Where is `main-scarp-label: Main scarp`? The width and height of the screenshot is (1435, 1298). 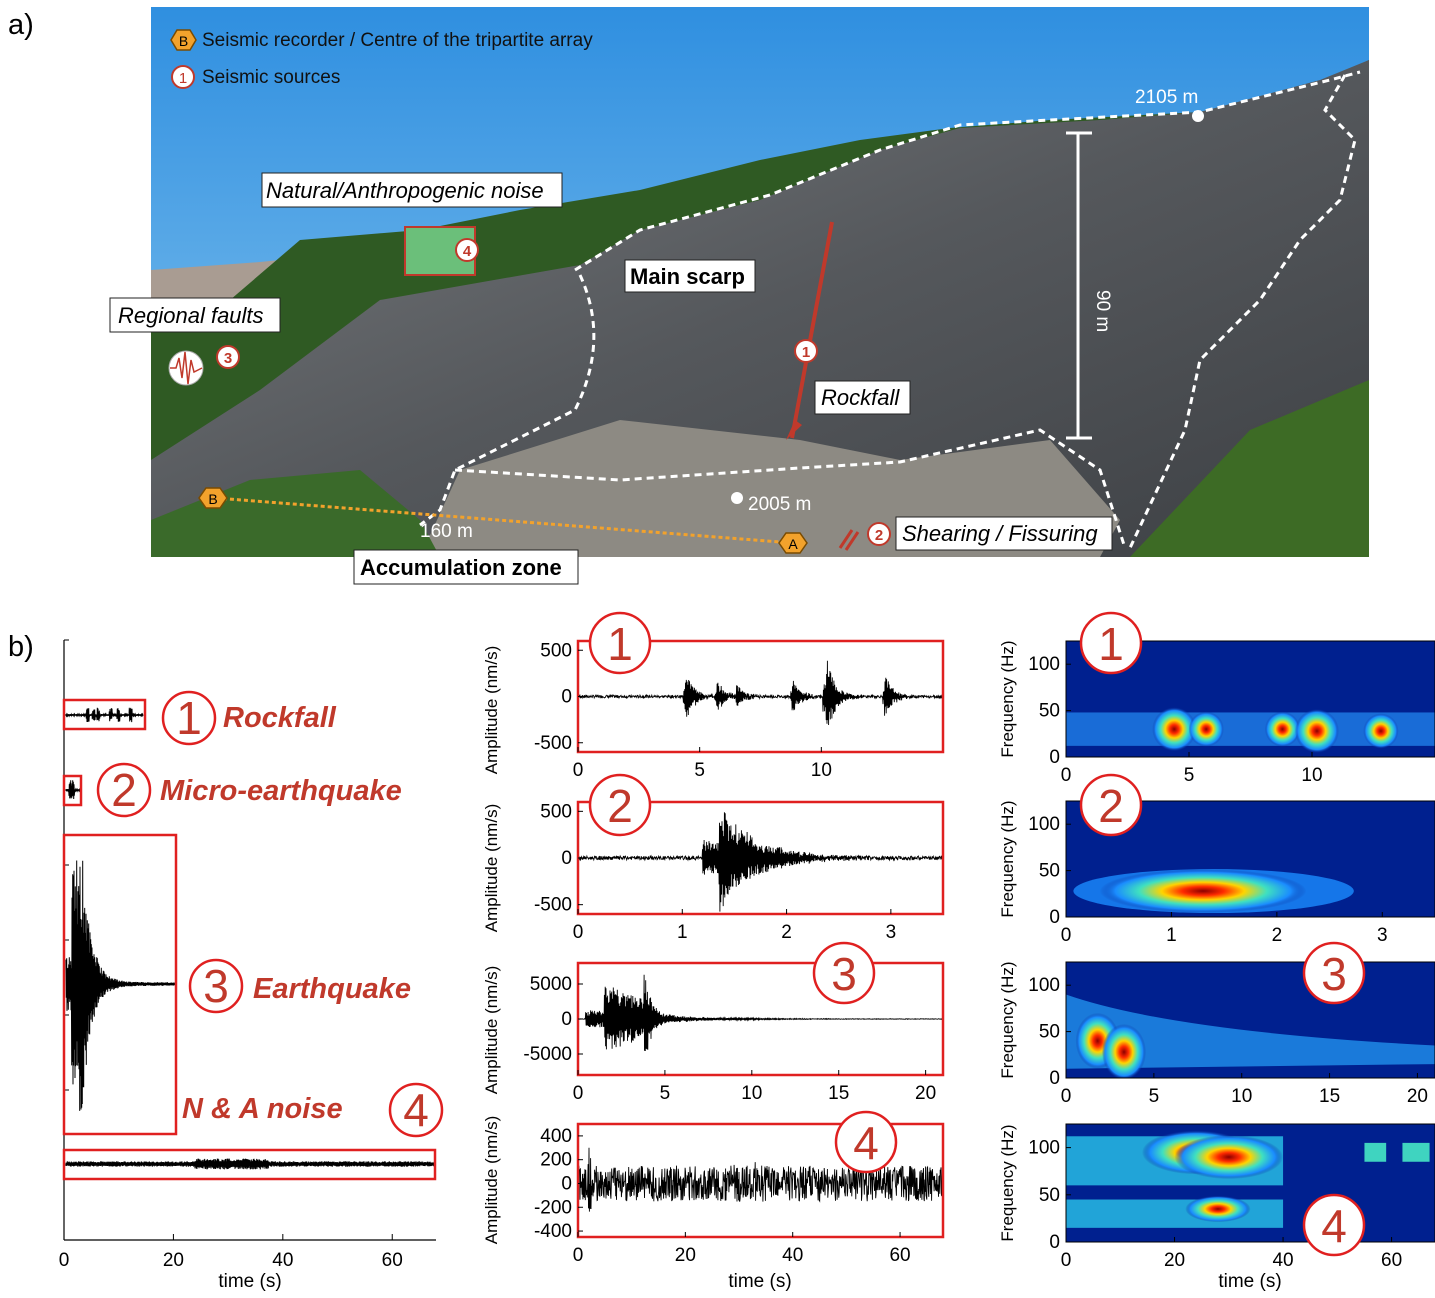 main-scarp-label: Main scarp is located at coordinates (687, 276).